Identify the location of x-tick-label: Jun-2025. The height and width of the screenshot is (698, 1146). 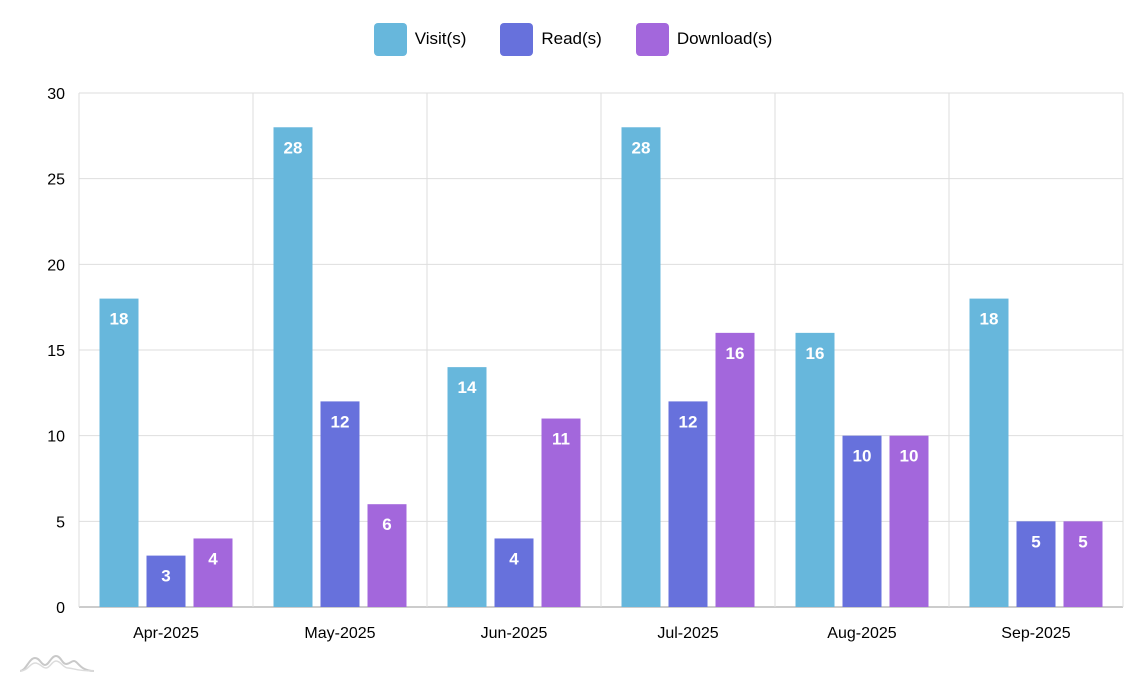
(514, 633).